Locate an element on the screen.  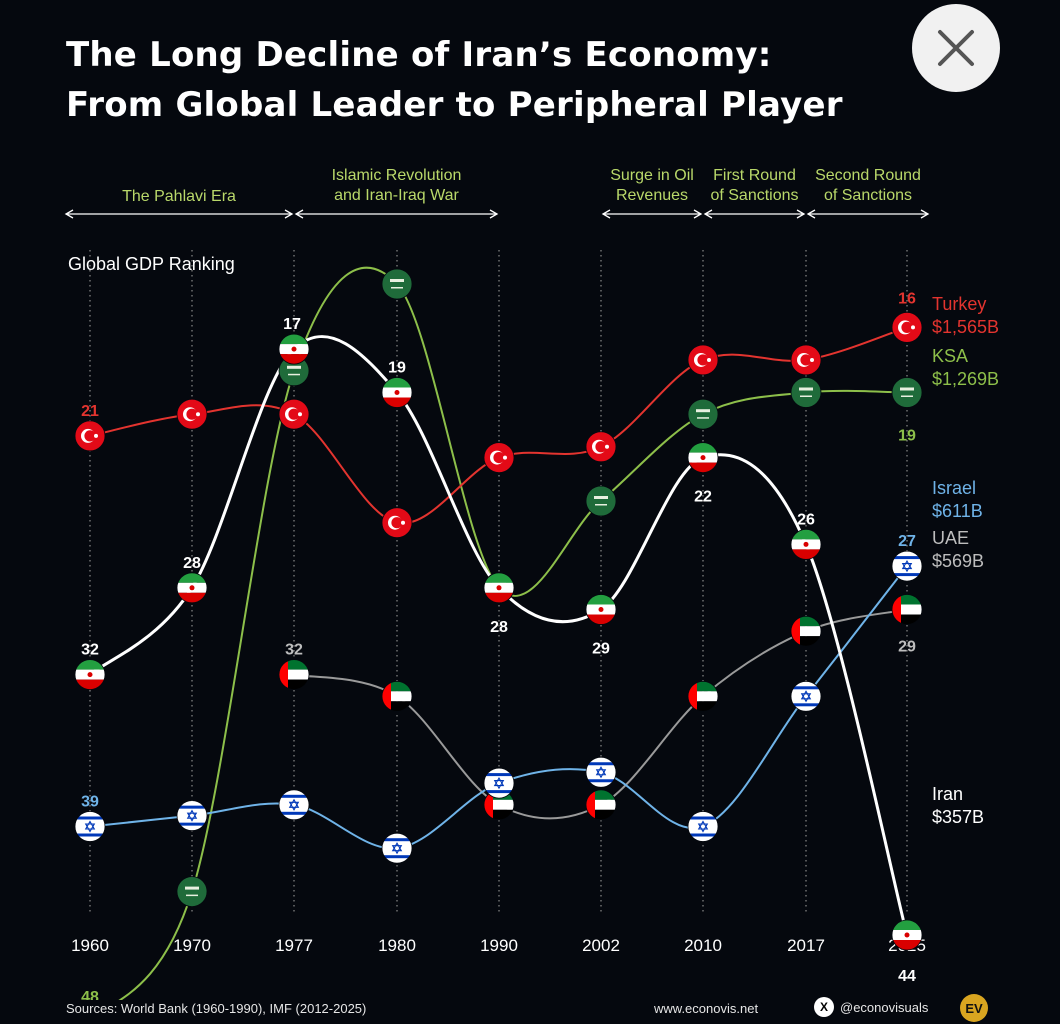
iran-value-label-1990: 28 is located at coordinates (499, 627).